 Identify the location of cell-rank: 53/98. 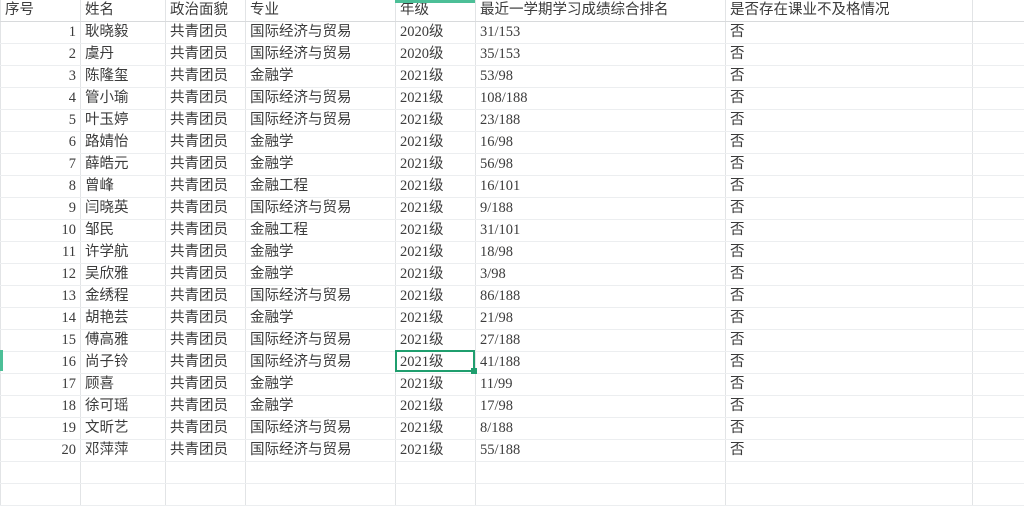
(601, 77).